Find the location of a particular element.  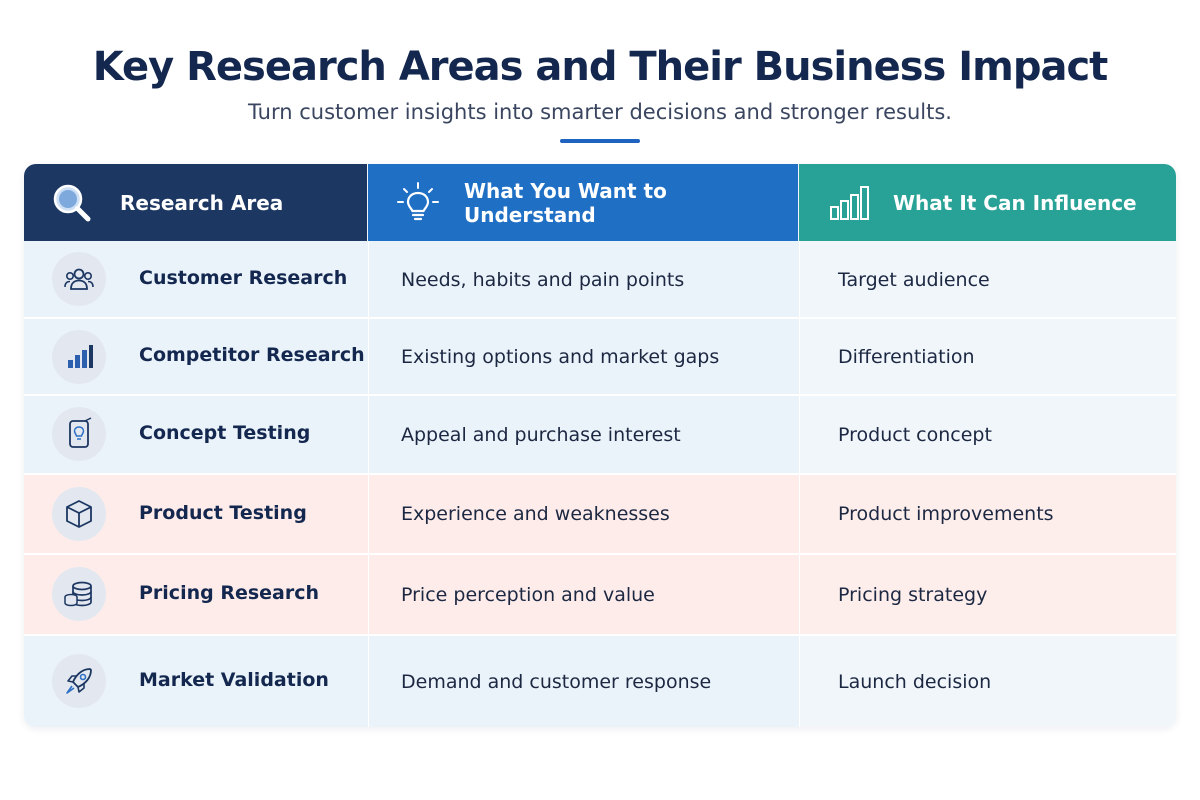

row-understand: Demand and customer response is located at coordinates (583, 681).